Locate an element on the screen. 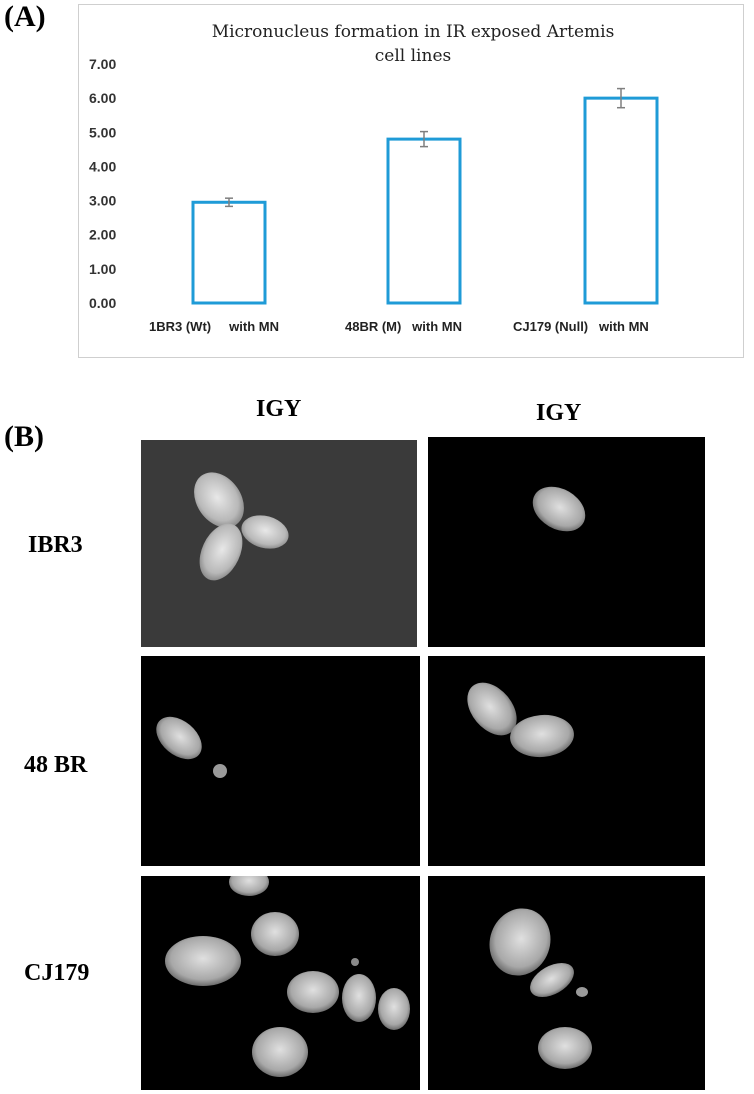 The image size is (754, 1094). x-category-label: 48BR (M) with MN is located at coordinates (403, 326).